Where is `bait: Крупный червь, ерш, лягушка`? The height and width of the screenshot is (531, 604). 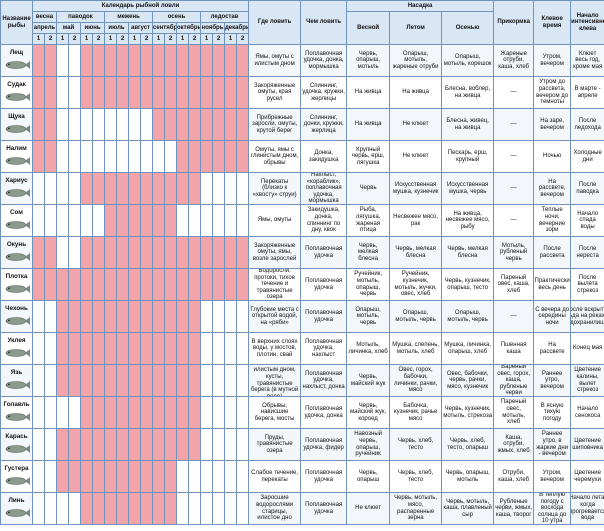 bait: Крупный червь, ерш, лягушка is located at coordinates (368, 156).